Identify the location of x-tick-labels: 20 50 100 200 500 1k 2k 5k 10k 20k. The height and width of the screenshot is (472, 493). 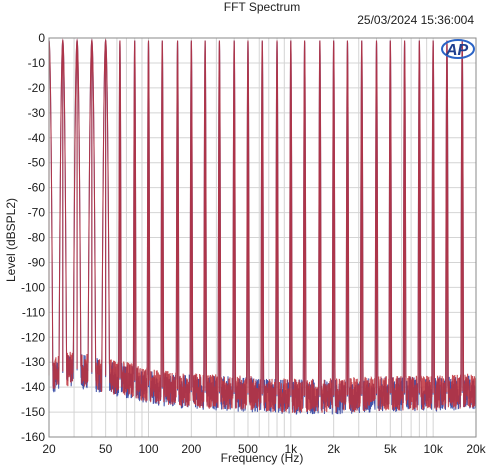
(264, 449).